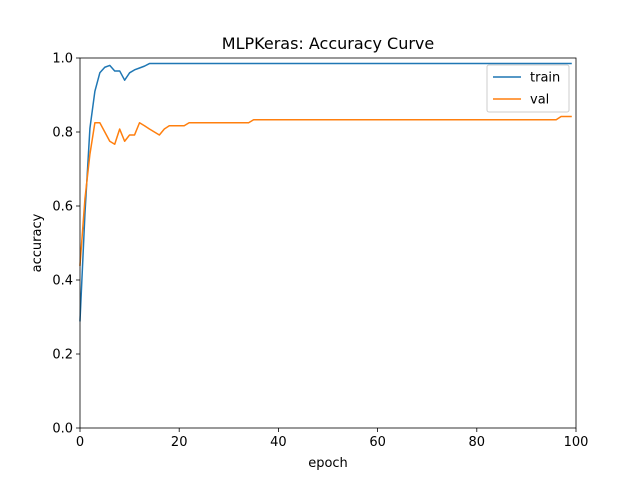 The height and width of the screenshot is (480, 640). Describe the element at coordinates (539, 100) in the screenshot. I see `legend-label-val: val` at that location.